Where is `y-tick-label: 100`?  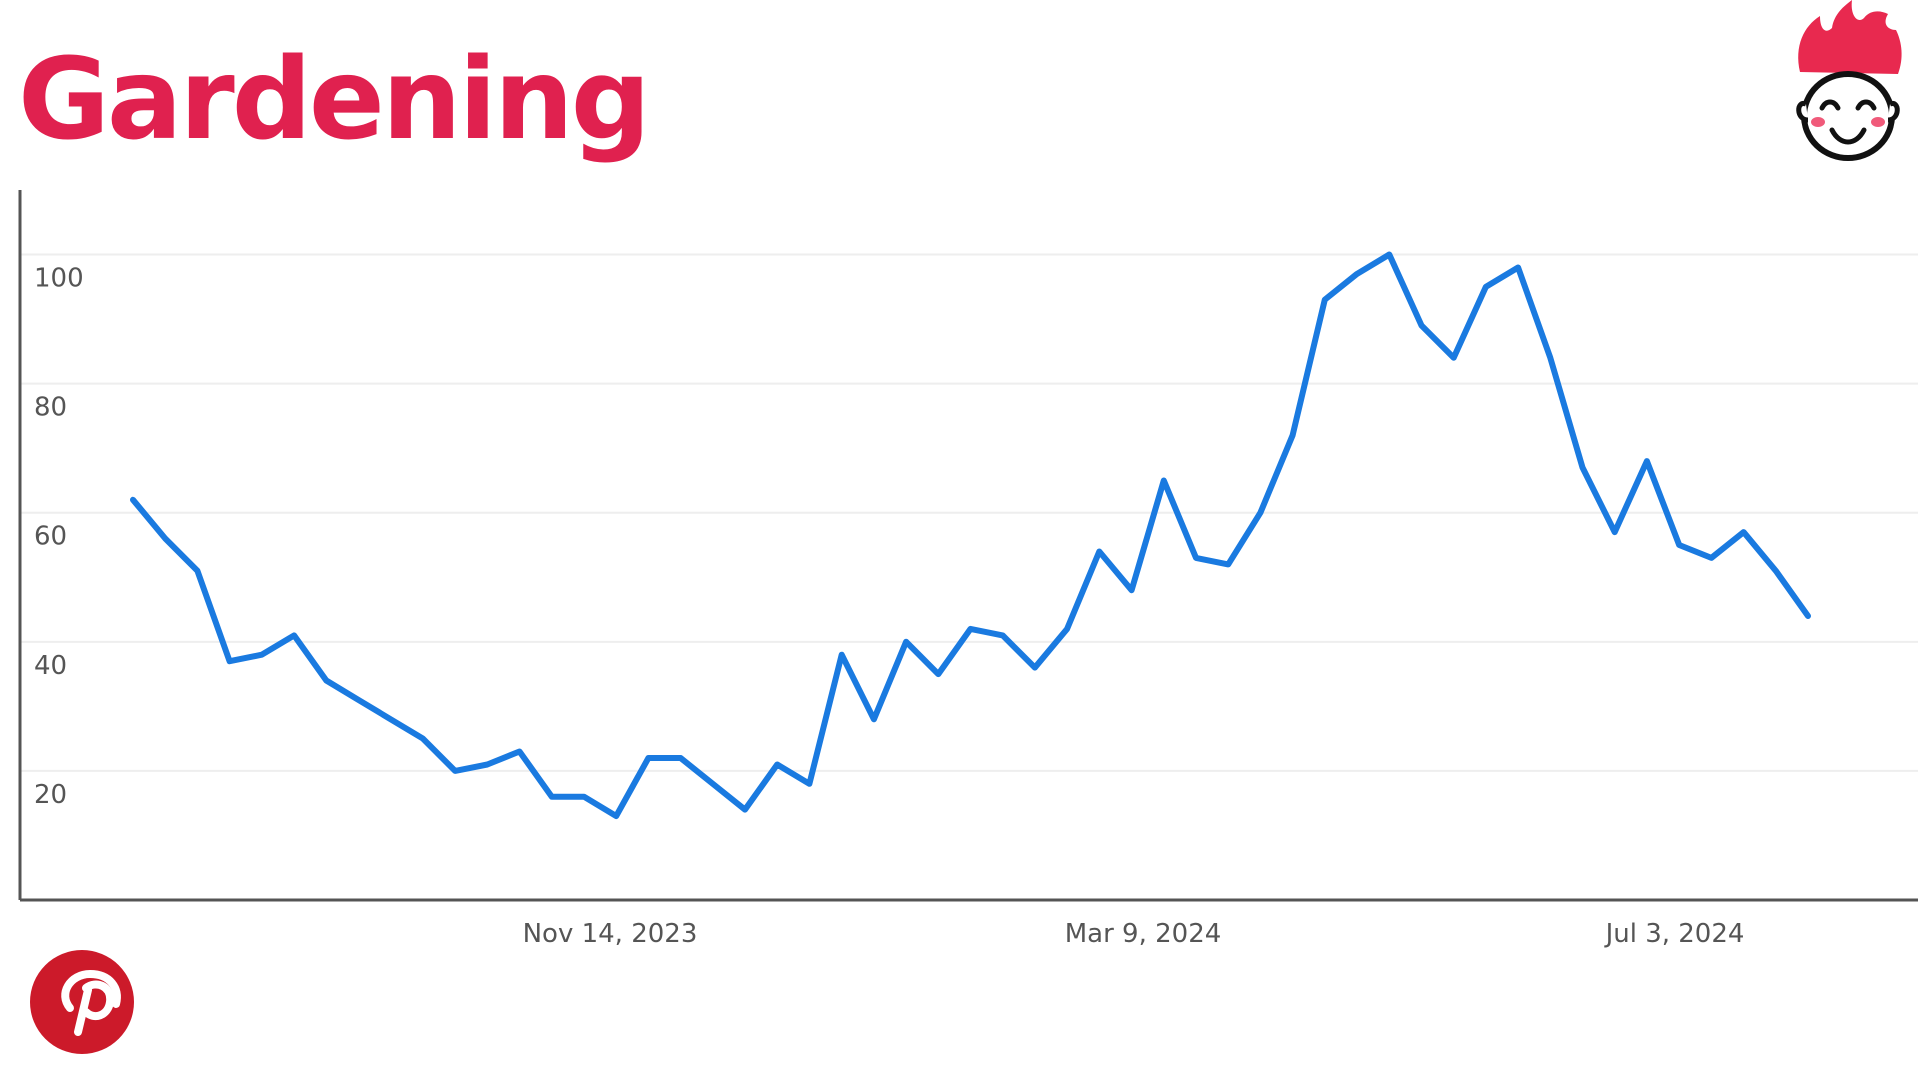 y-tick-label: 100 is located at coordinates (59, 279).